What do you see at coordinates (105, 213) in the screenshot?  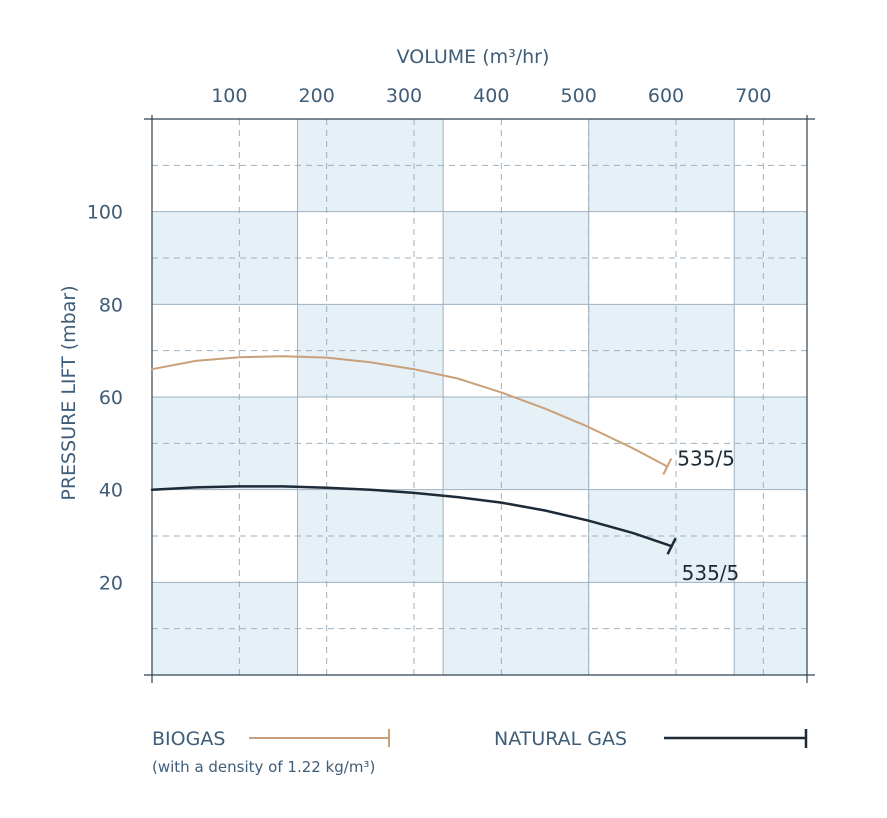 I see `y-tick-label: 100` at bounding box center [105, 213].